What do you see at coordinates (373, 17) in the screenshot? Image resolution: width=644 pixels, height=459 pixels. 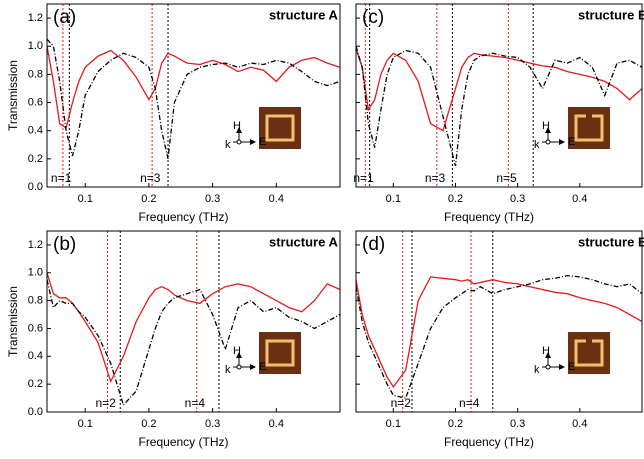 I see `panel-label: (c)` at bounding box center [373, 17].